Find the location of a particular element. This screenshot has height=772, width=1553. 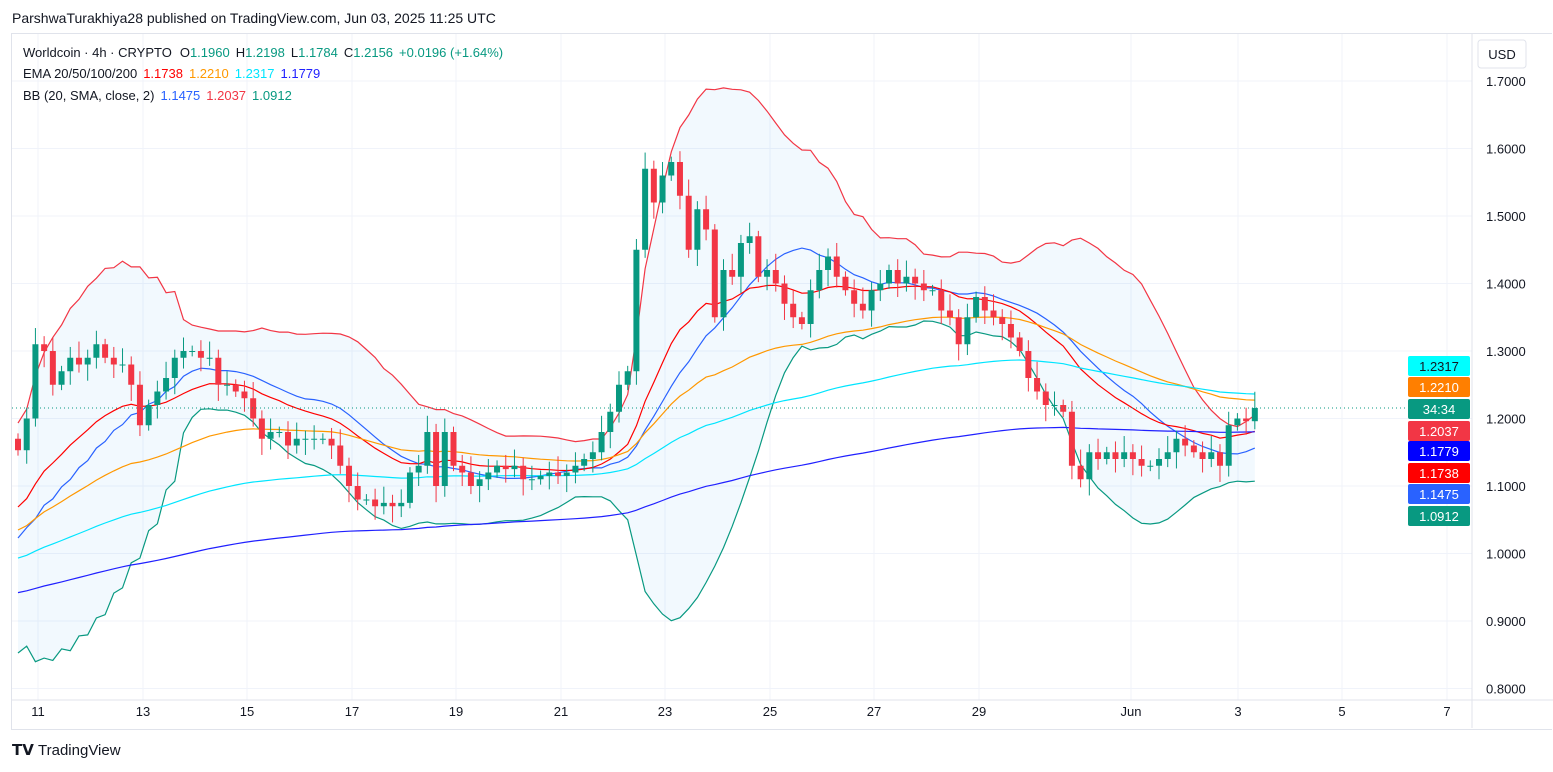

price-label-text: 1.0912 is located at coordinates (1439, 516).